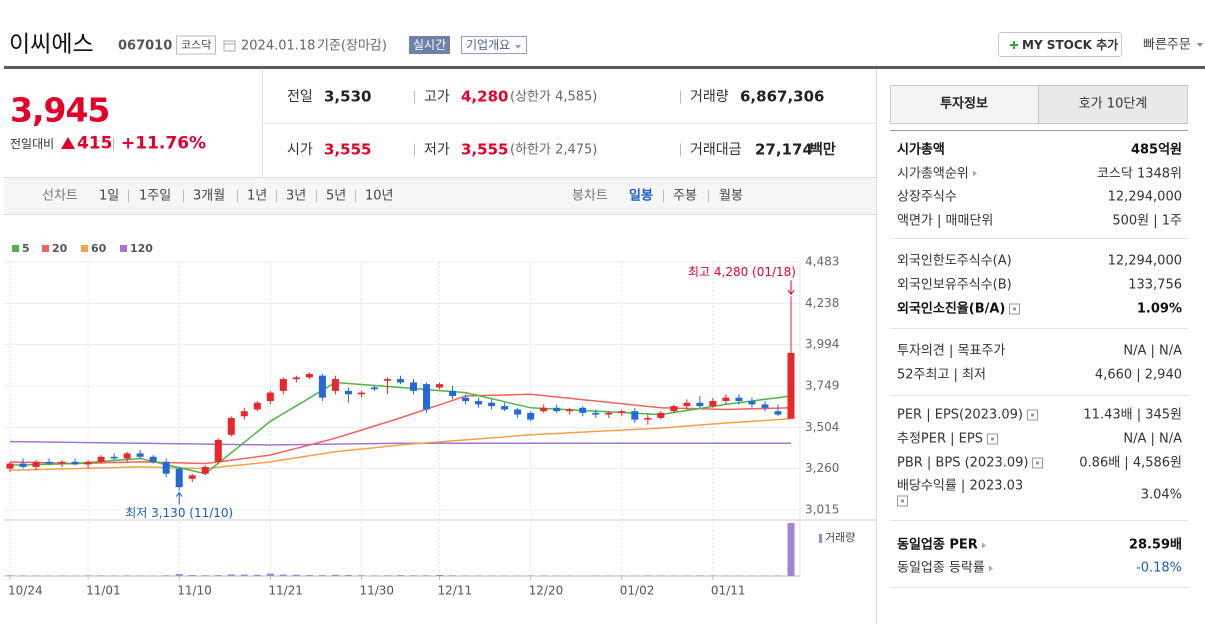 This screenshot has width=1205, height=624. What do you see at coordinates (990, 568) in the screenshot?
I see `arrow-icon` at bounding box center [990, 568].